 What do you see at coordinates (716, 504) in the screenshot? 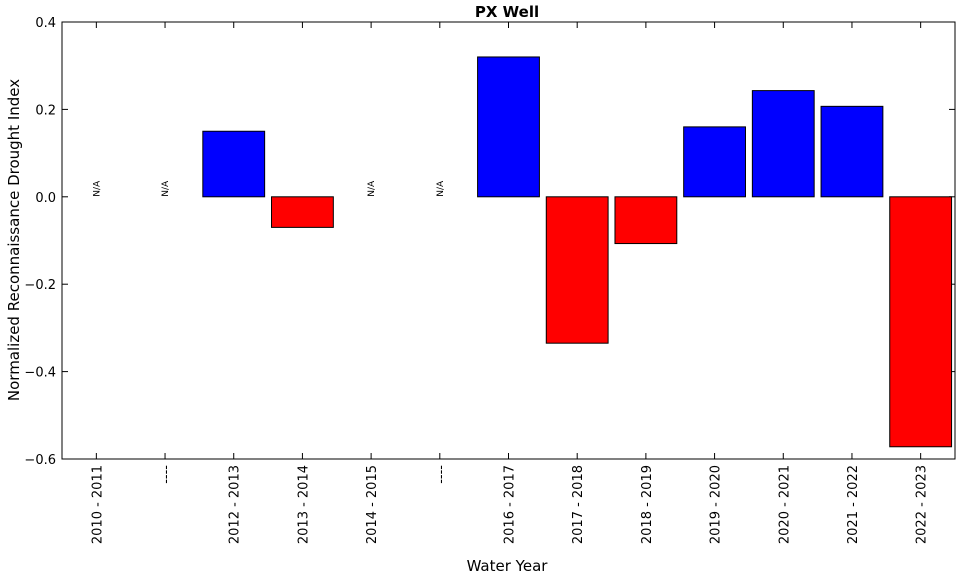
I see `x-tick-label: 2019 - 2020` at bounding box center [716, 504].